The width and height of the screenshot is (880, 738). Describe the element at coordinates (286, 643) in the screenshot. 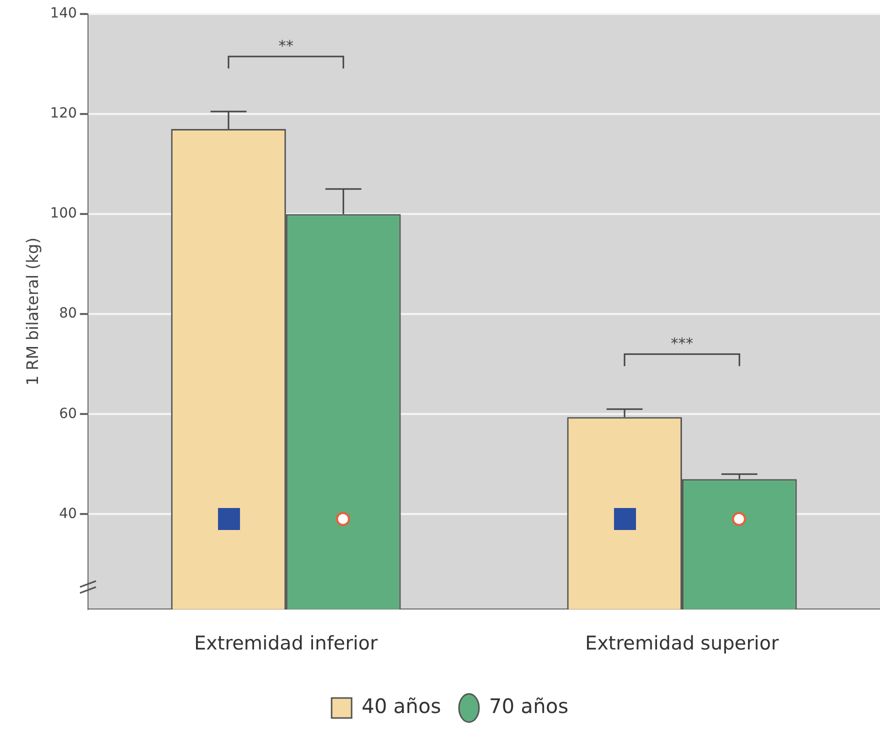

I see `x-tick-label: Extremidad inferior` at that location.